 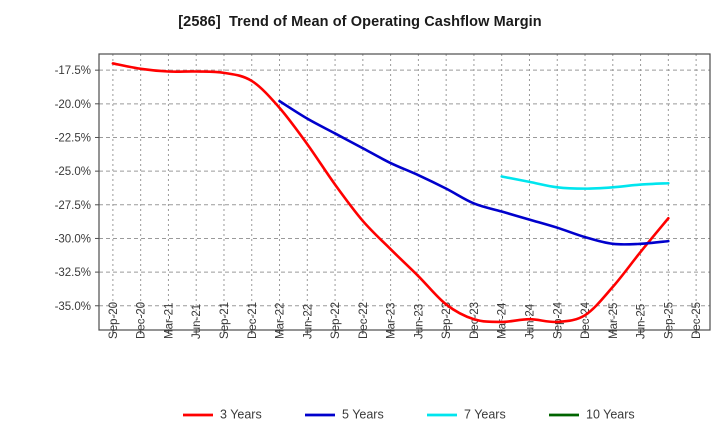 What do you see at coordinates (308, 321) in the screenshot?
I see `x-axis-tick-label: Jun-22` at bounding box center [308, 321].